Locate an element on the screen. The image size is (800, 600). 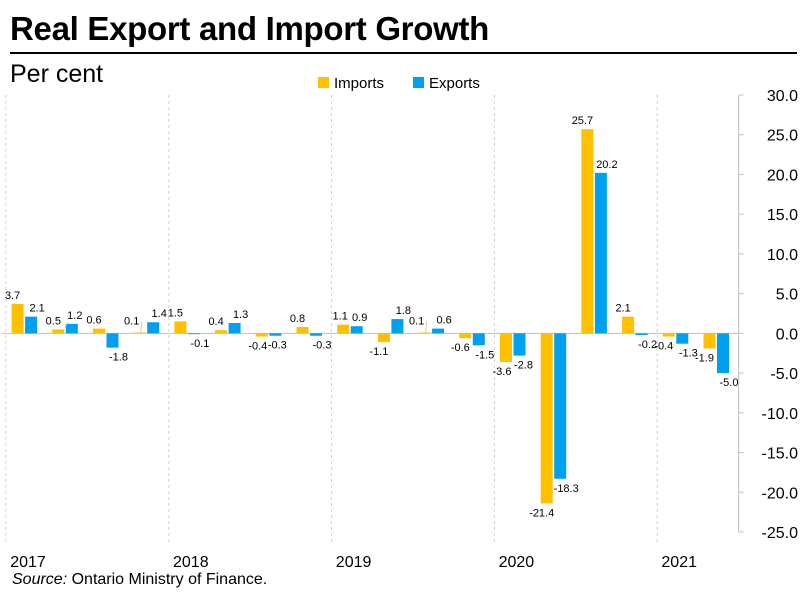
imports-data-label: -0.6 is located at coordinates (460, 348).